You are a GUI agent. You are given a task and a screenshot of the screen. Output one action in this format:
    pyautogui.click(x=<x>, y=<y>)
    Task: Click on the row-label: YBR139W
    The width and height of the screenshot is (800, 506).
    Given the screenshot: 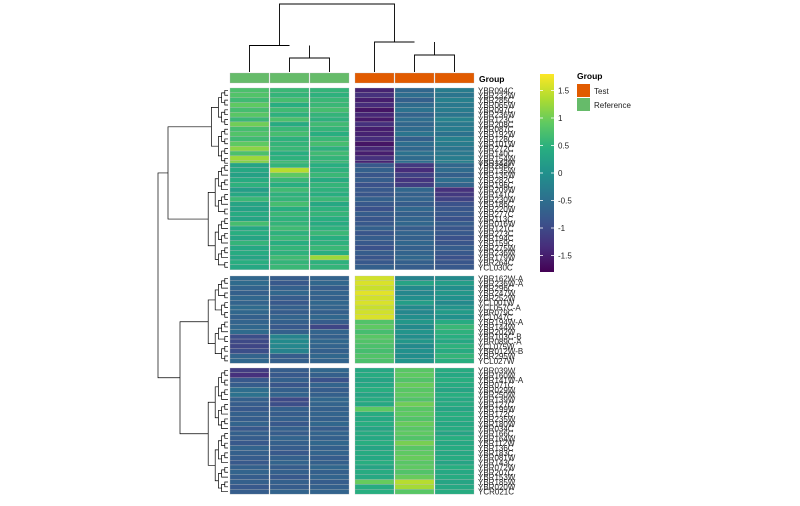 What is the action you would take?
    pyautogui.click(x=497, y=400)
    